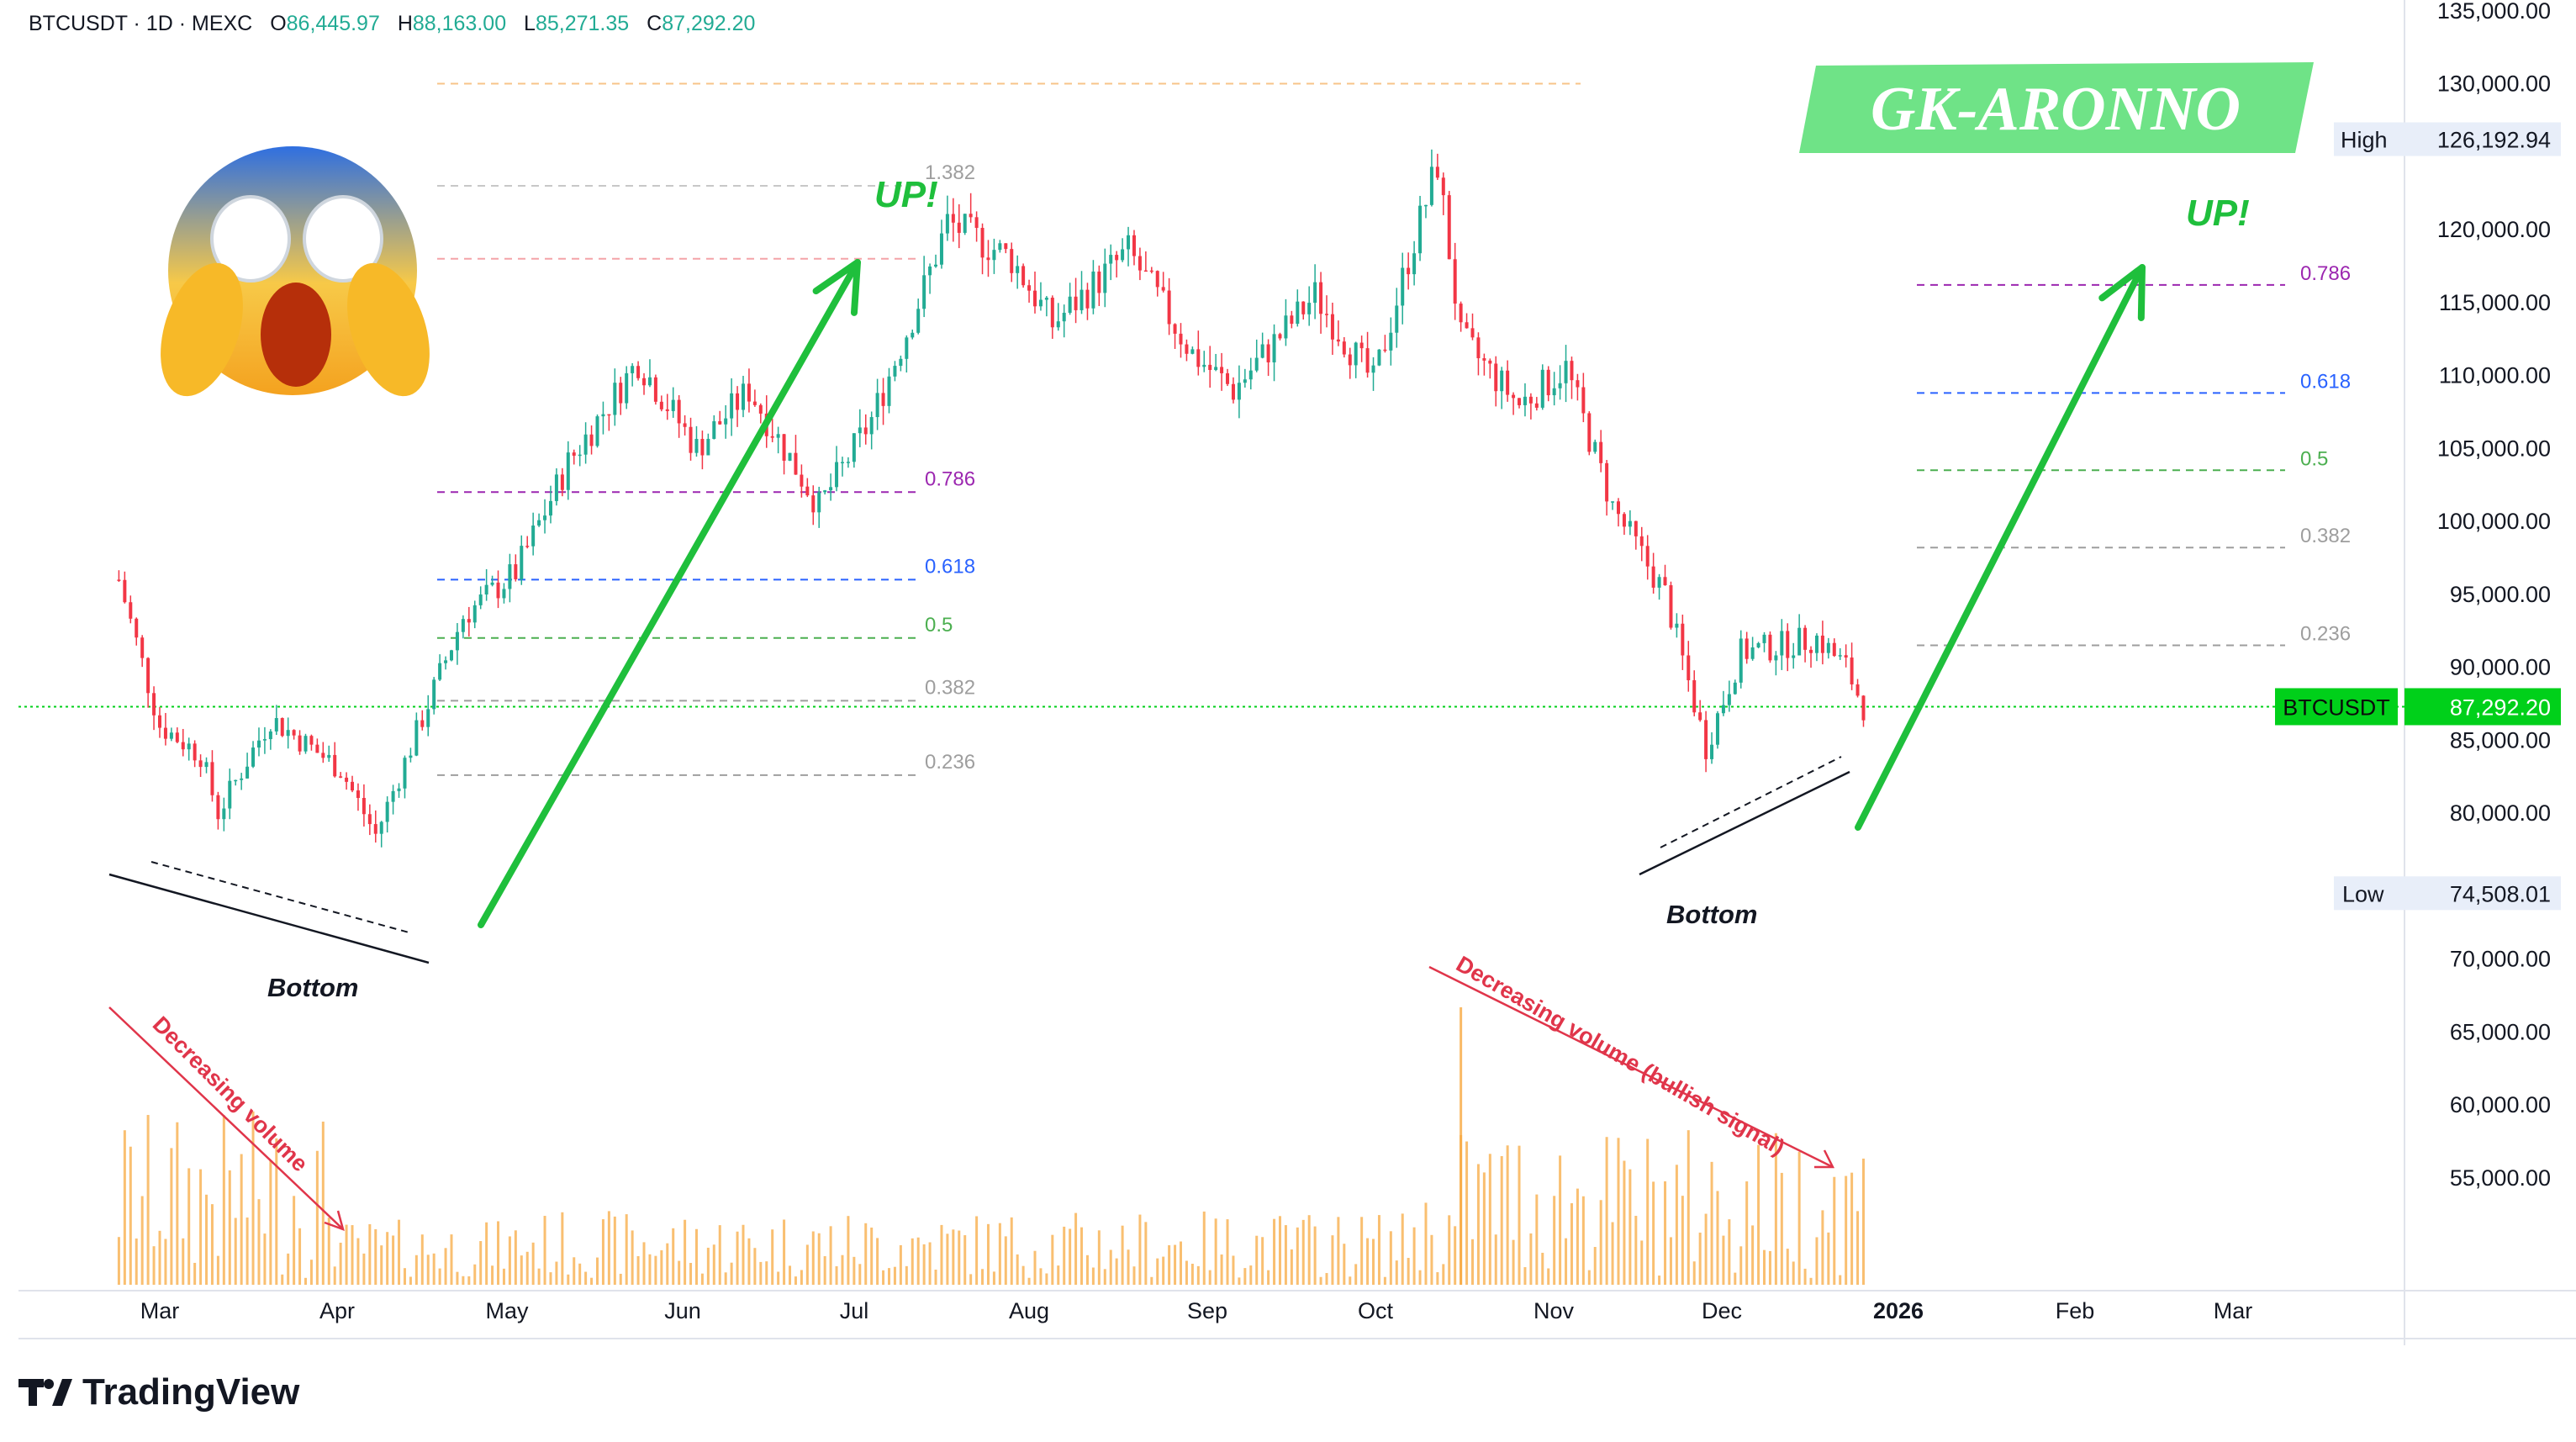 Image resolution: width=2576 pixels, height=1442 pixels. I want to click on up-arrow-left-head, so click(836, 287).